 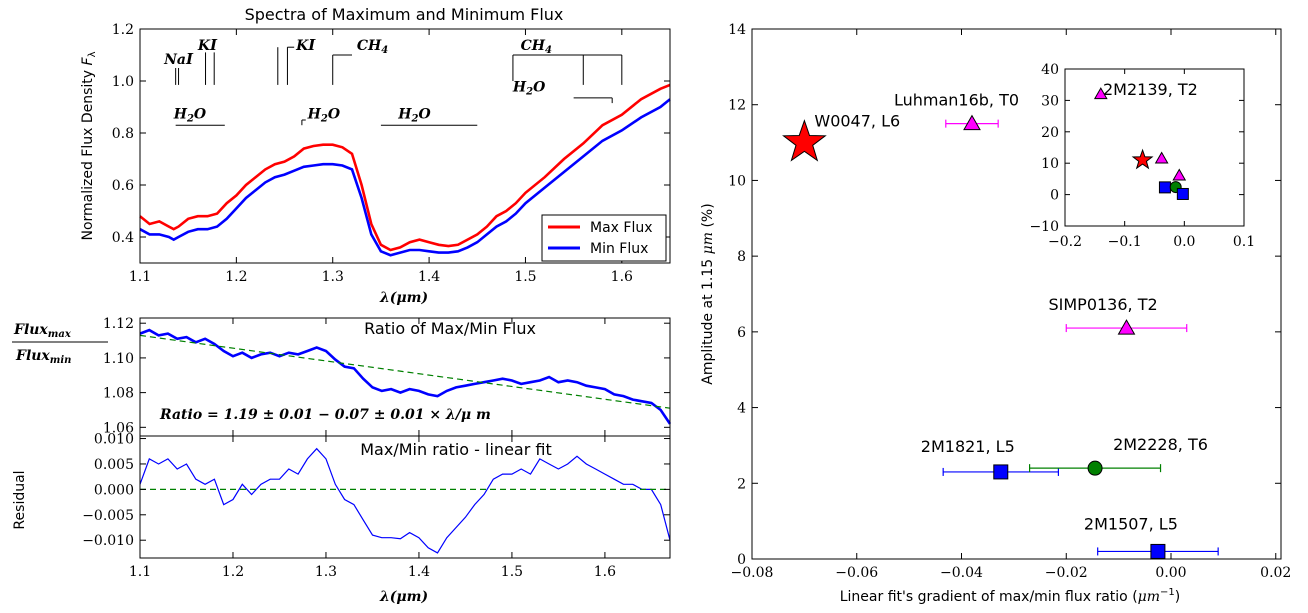 I want to click on spectra-ylabel: Normalized Flux Density Fλ, so click(x=89, y=145).